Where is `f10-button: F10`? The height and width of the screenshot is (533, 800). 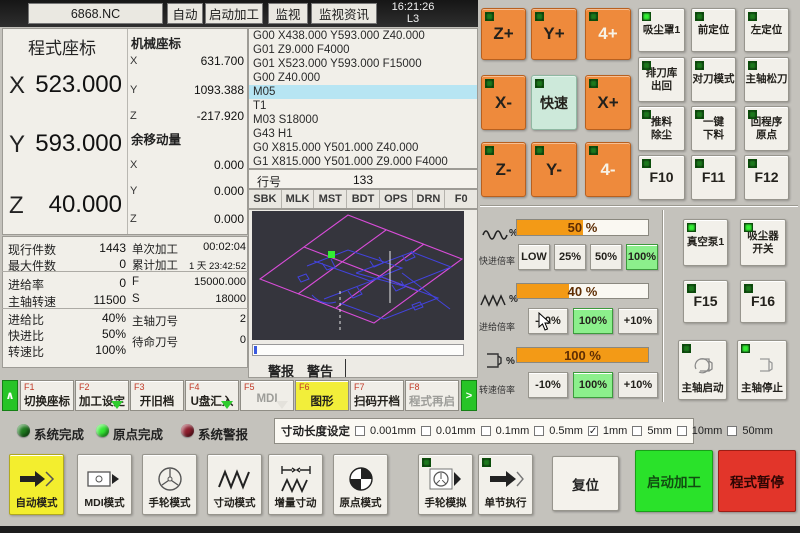
f10-button: F10 is located at coordinates (661, 177).